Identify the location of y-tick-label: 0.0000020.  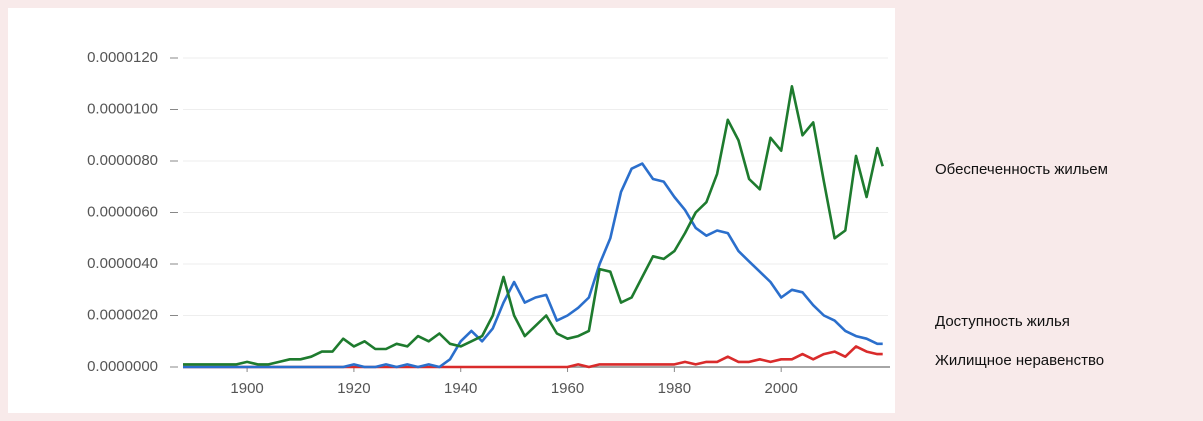
(122, 314).